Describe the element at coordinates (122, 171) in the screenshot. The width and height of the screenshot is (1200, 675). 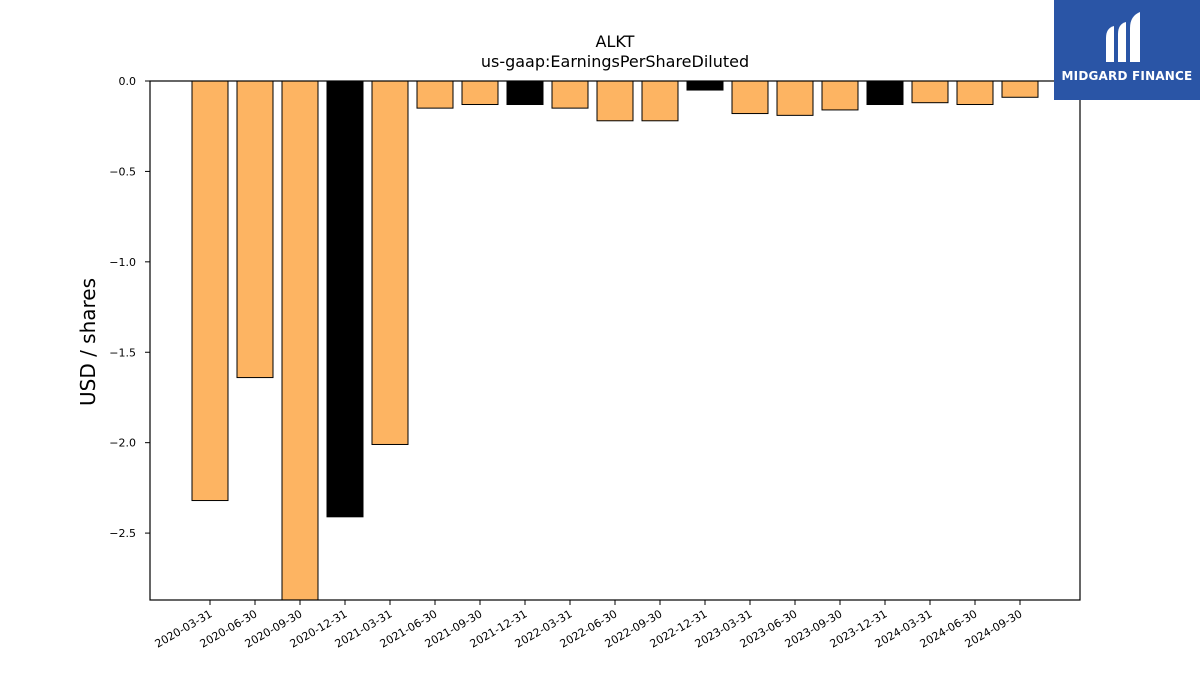
I see `y-tick-label: −0.5` at that location.